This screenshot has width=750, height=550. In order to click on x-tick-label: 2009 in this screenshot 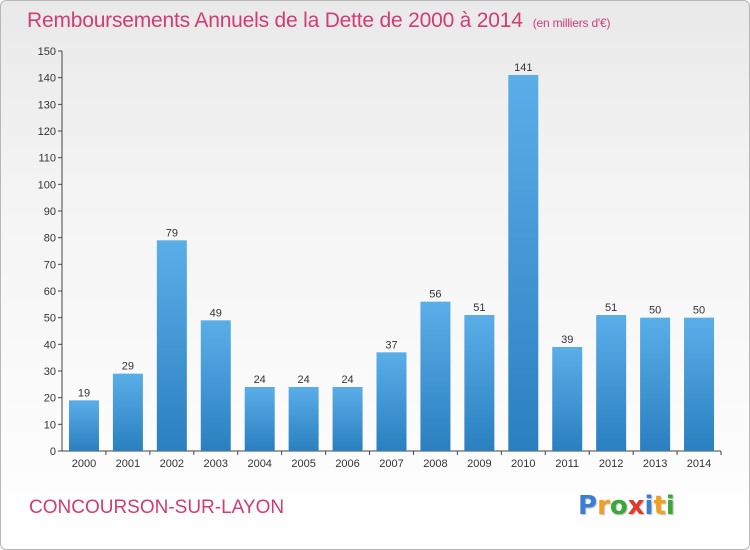, I will do `click(479, 464)`.